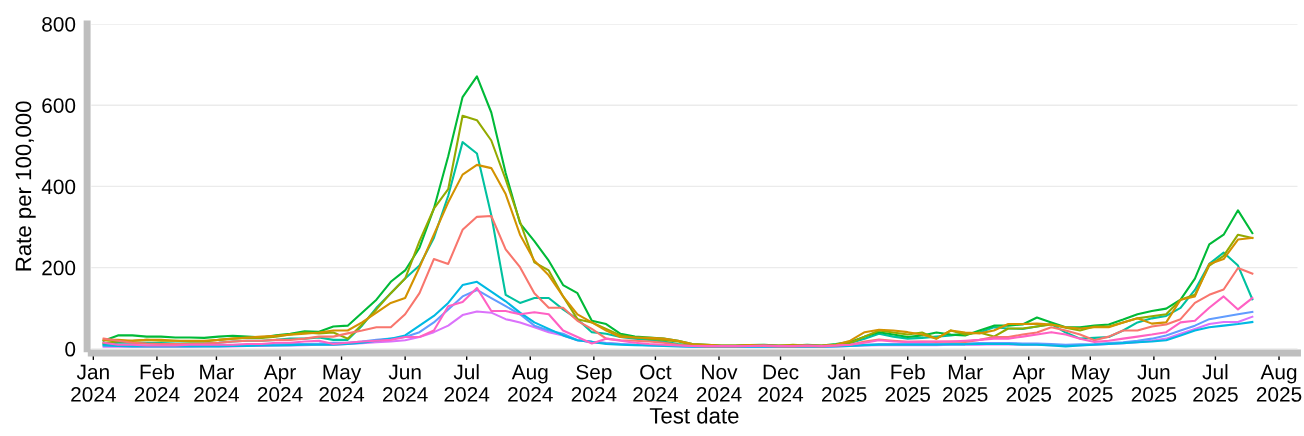 The image size is (1304, 436). I want to click on x-tick-label: Nov 2024, so click(719, 383).